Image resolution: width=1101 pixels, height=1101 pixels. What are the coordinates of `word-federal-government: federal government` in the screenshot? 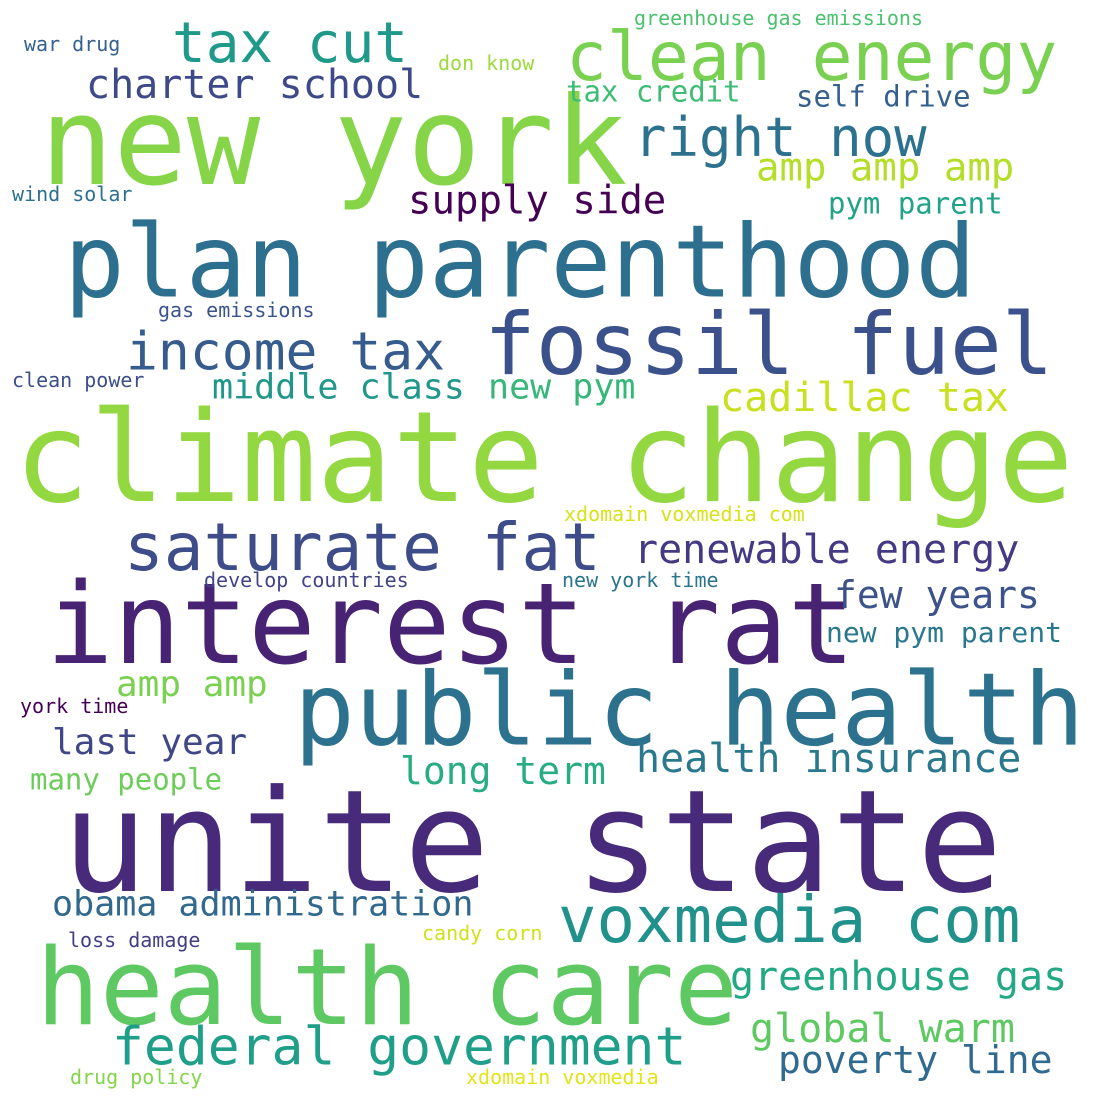 It's located at (399, 1047).